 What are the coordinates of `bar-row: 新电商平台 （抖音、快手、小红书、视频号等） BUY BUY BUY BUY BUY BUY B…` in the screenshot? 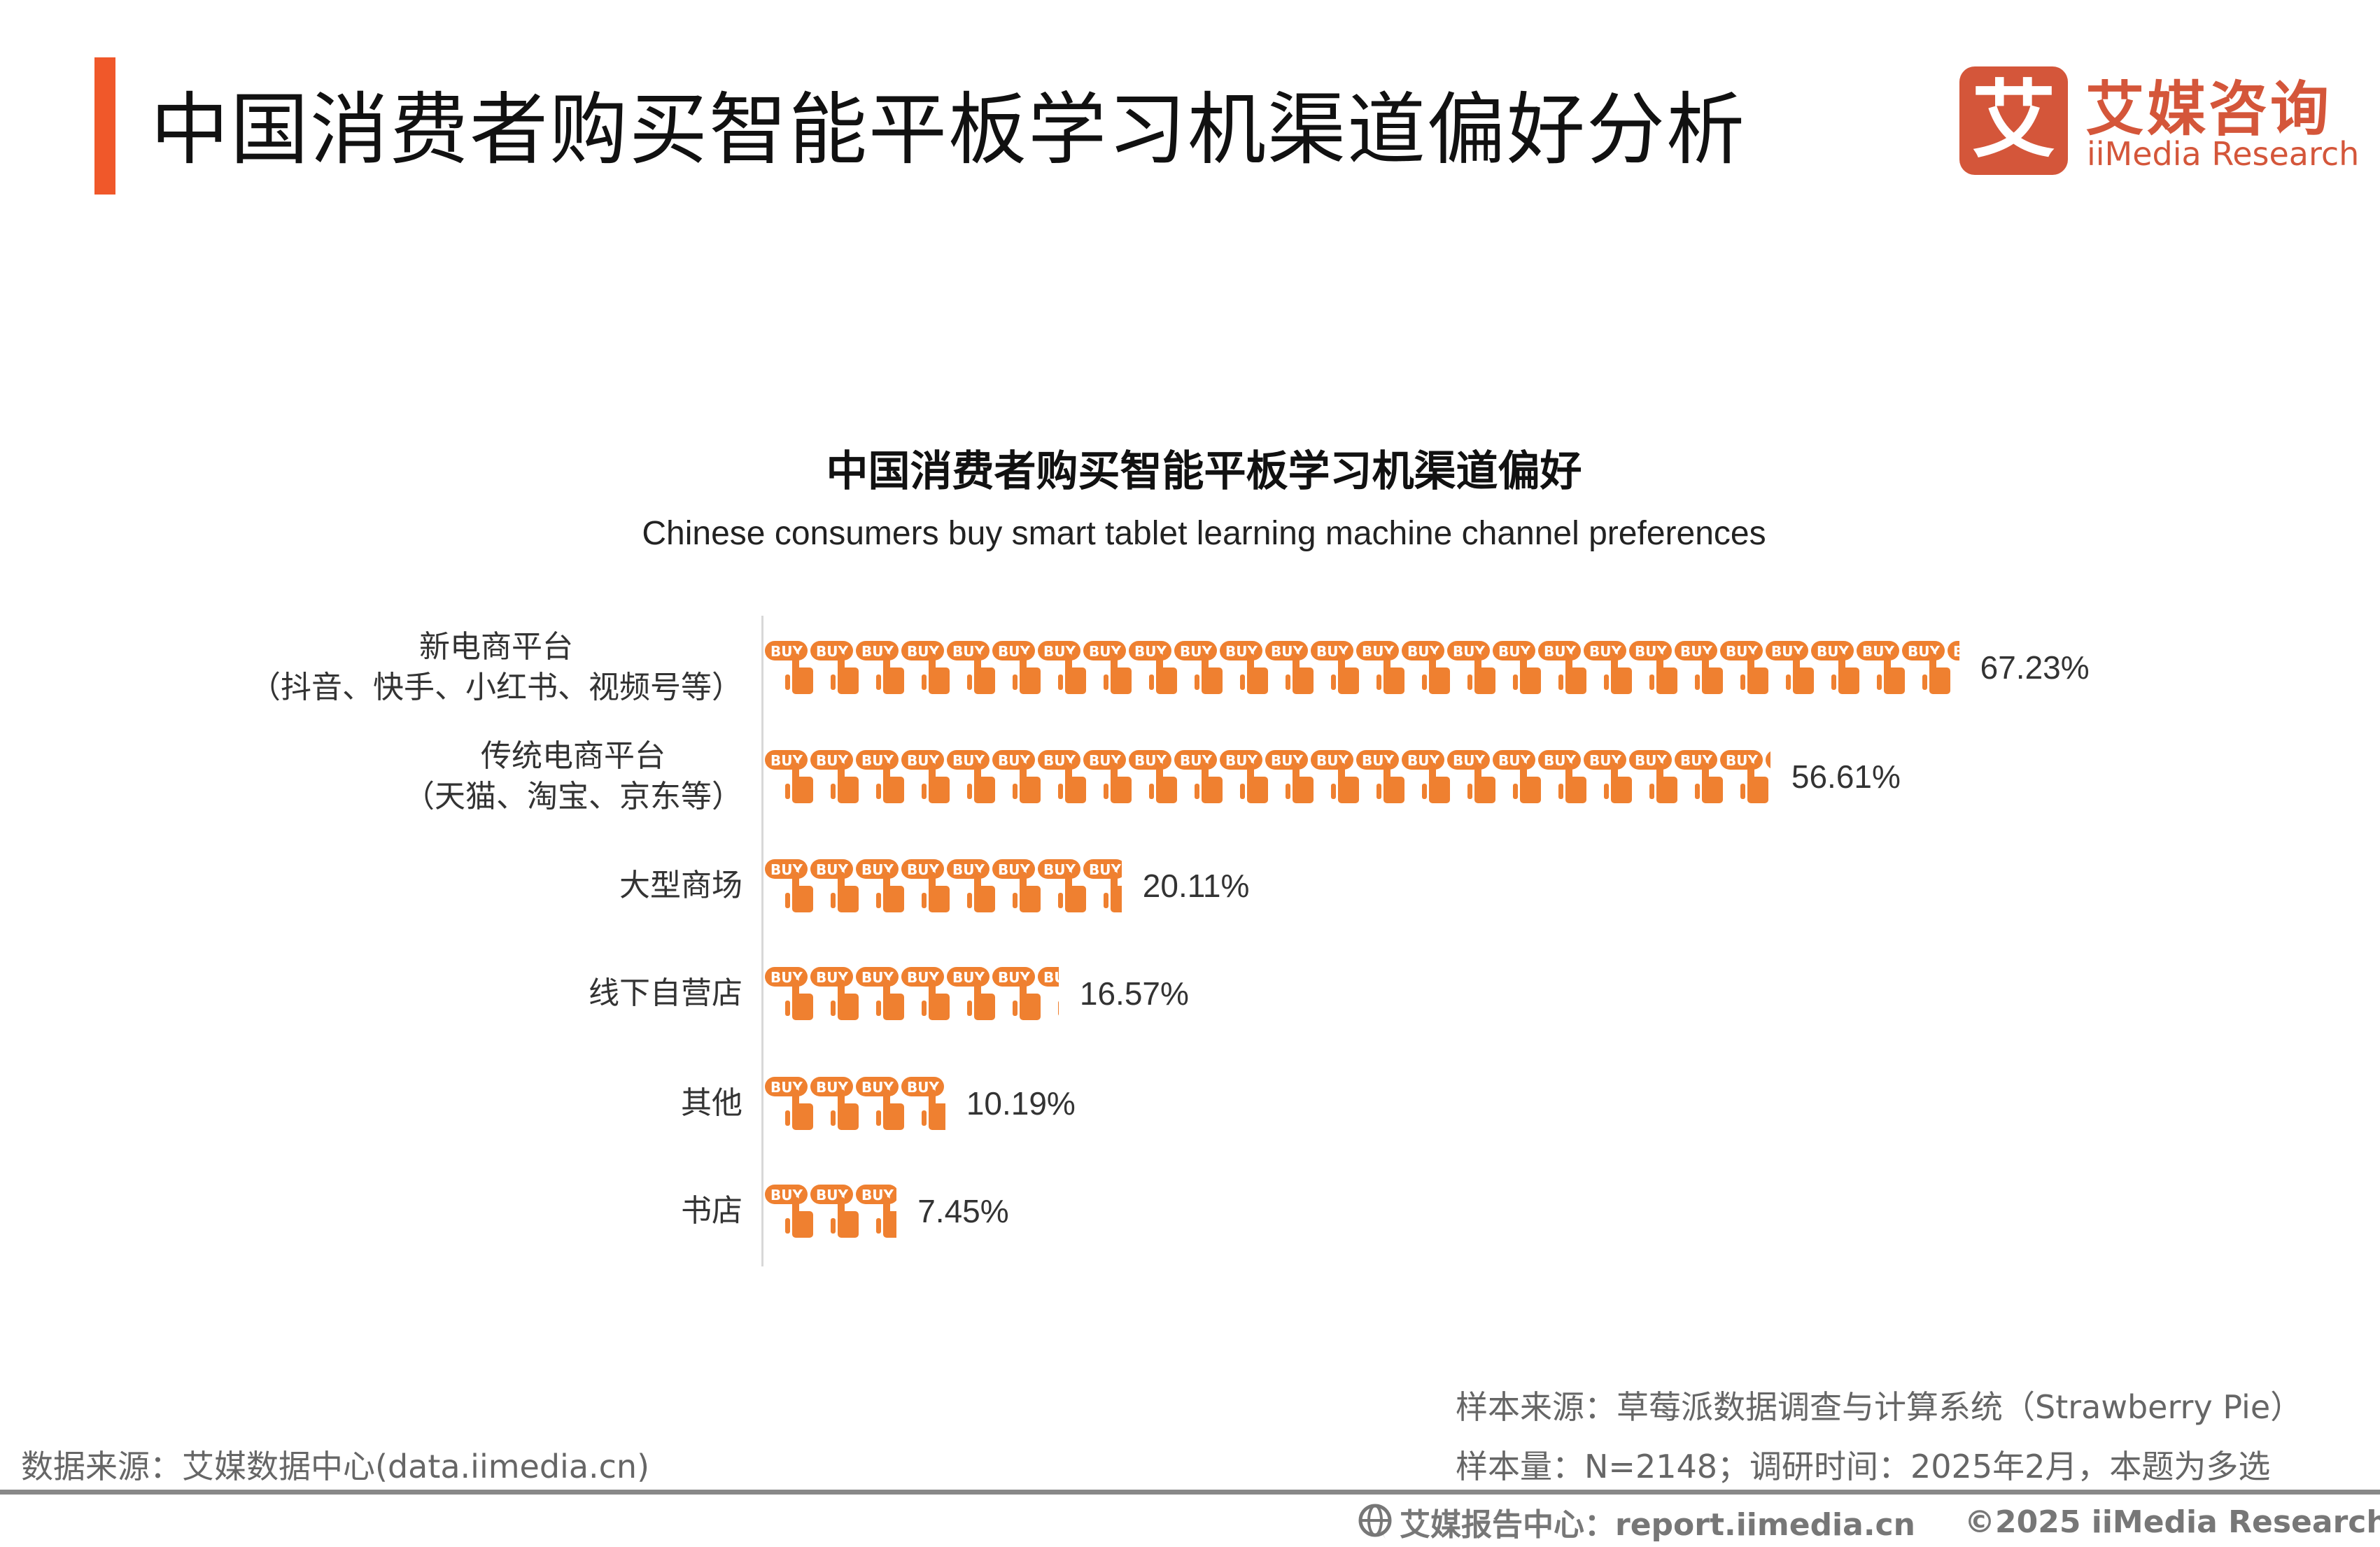 It's located at (1190, 667).